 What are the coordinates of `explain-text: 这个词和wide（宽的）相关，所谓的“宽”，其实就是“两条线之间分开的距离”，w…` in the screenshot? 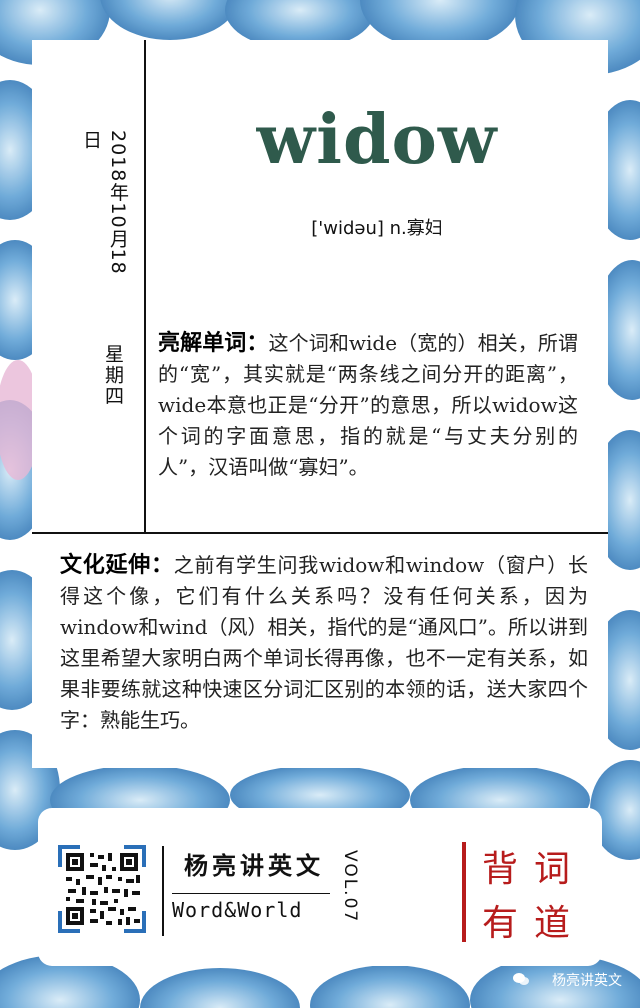 It's located at (368, 405).